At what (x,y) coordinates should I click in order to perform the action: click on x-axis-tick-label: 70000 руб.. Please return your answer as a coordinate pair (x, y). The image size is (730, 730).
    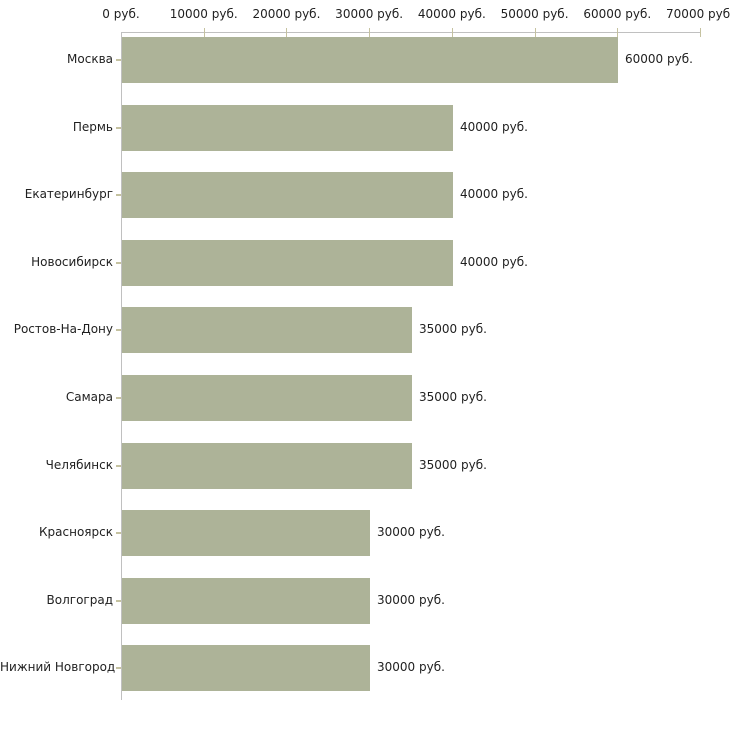
    Looking at the image, I should click on (698, 14).